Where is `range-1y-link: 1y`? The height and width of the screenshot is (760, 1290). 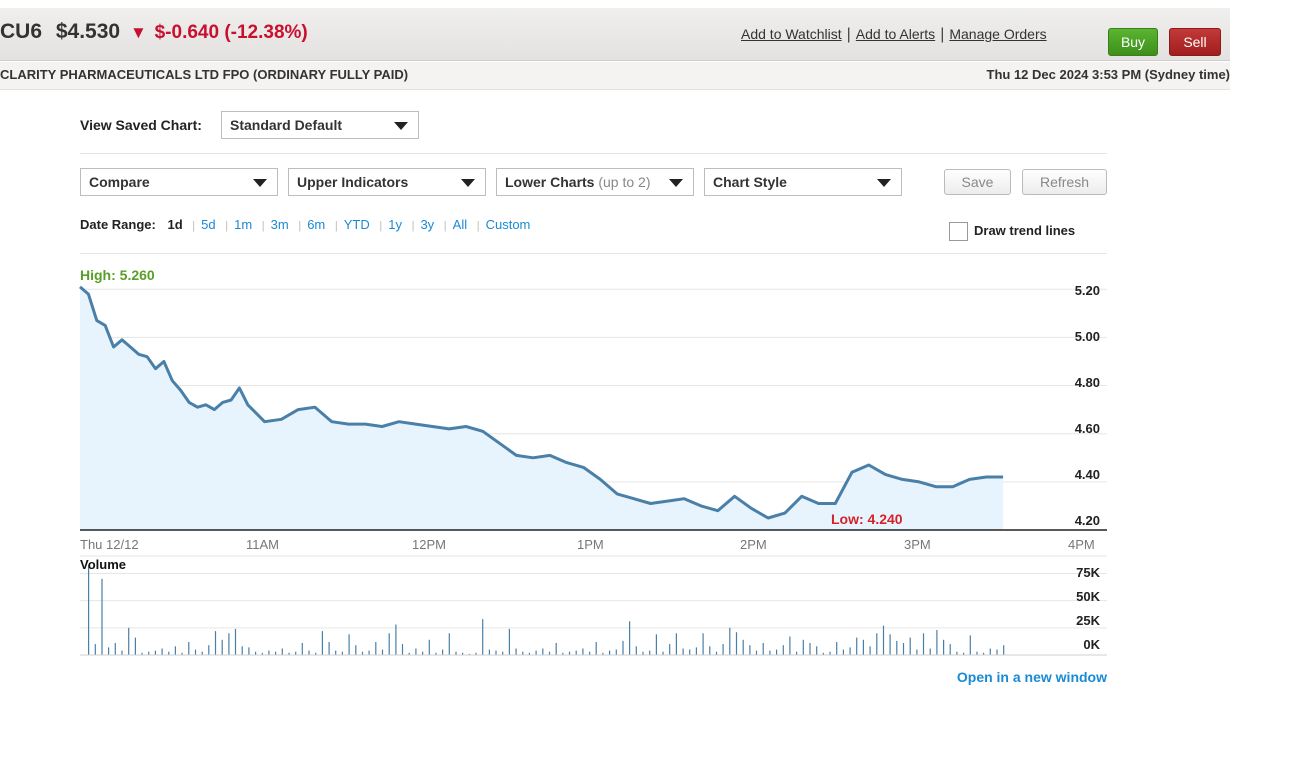
range-1y-link: 1y is located at coordinates (395, 224).